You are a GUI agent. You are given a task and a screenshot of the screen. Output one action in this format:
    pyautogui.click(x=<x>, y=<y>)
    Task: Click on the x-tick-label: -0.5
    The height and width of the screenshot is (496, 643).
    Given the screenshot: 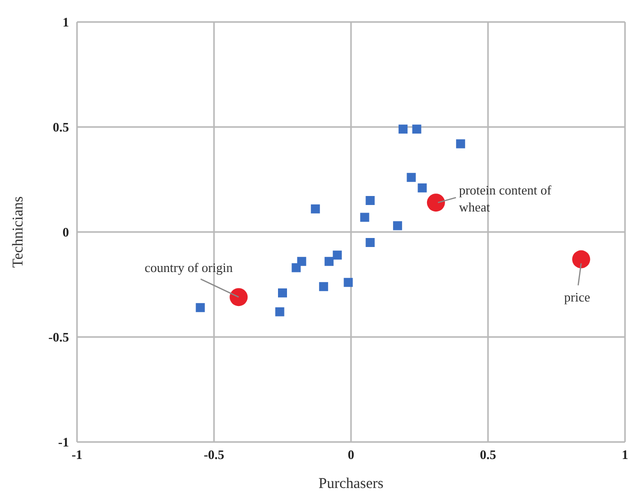 What is the action you would take?
    pyautogui.click(x=214, y=454)
    